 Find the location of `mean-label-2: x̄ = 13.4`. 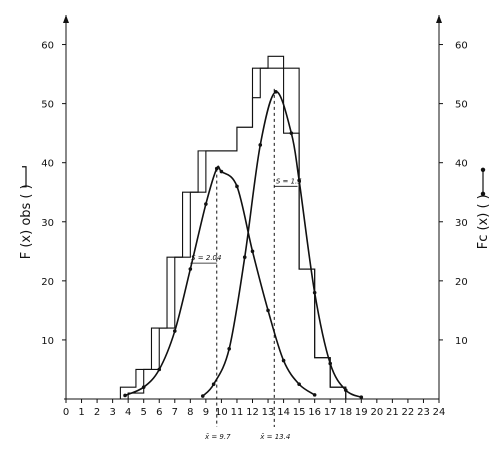

mean-label-2: x̄ = 13.4 is located at coordinates (274, 437).